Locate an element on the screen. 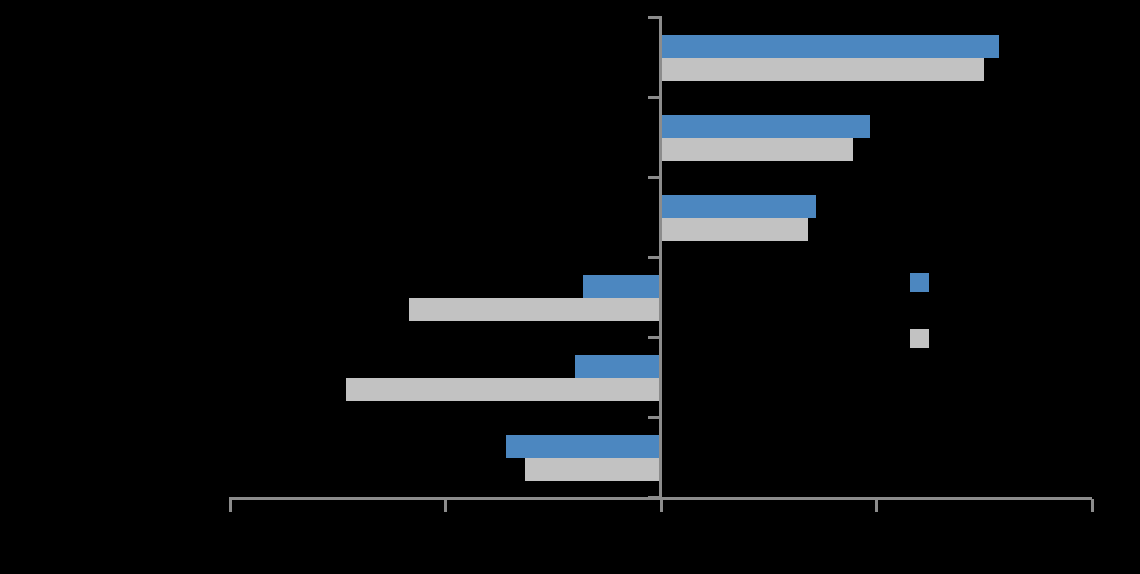 This screenshot has width=1140, height=574. category-zero-axis-line is located at coordinates (660, 258).